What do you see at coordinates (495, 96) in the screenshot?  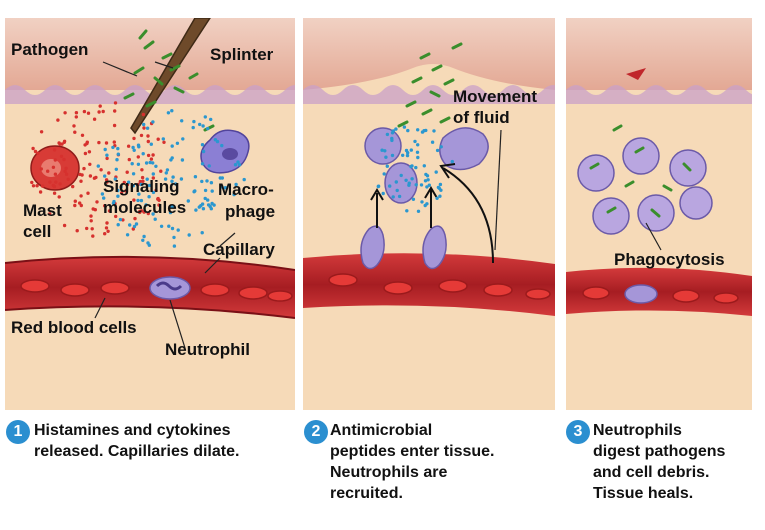 I see `label-movement: Movement` at bounding box center [495, 96].